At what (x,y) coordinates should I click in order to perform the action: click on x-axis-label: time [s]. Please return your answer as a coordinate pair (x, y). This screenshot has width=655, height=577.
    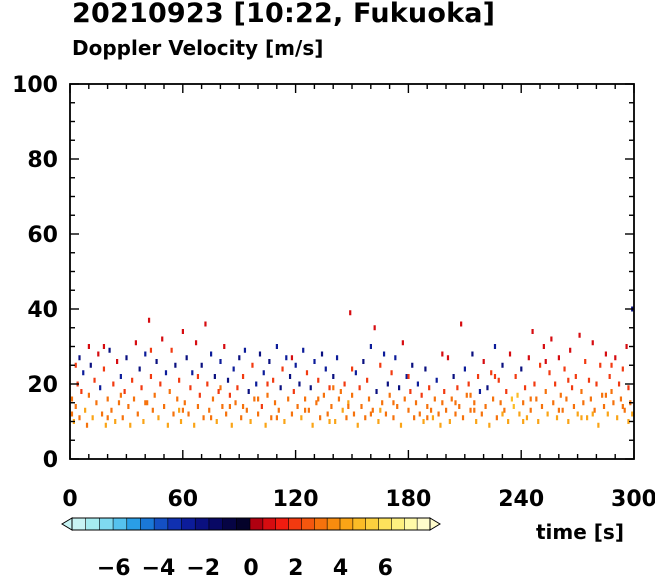
    Looking at the image, I should click on (580, 532).